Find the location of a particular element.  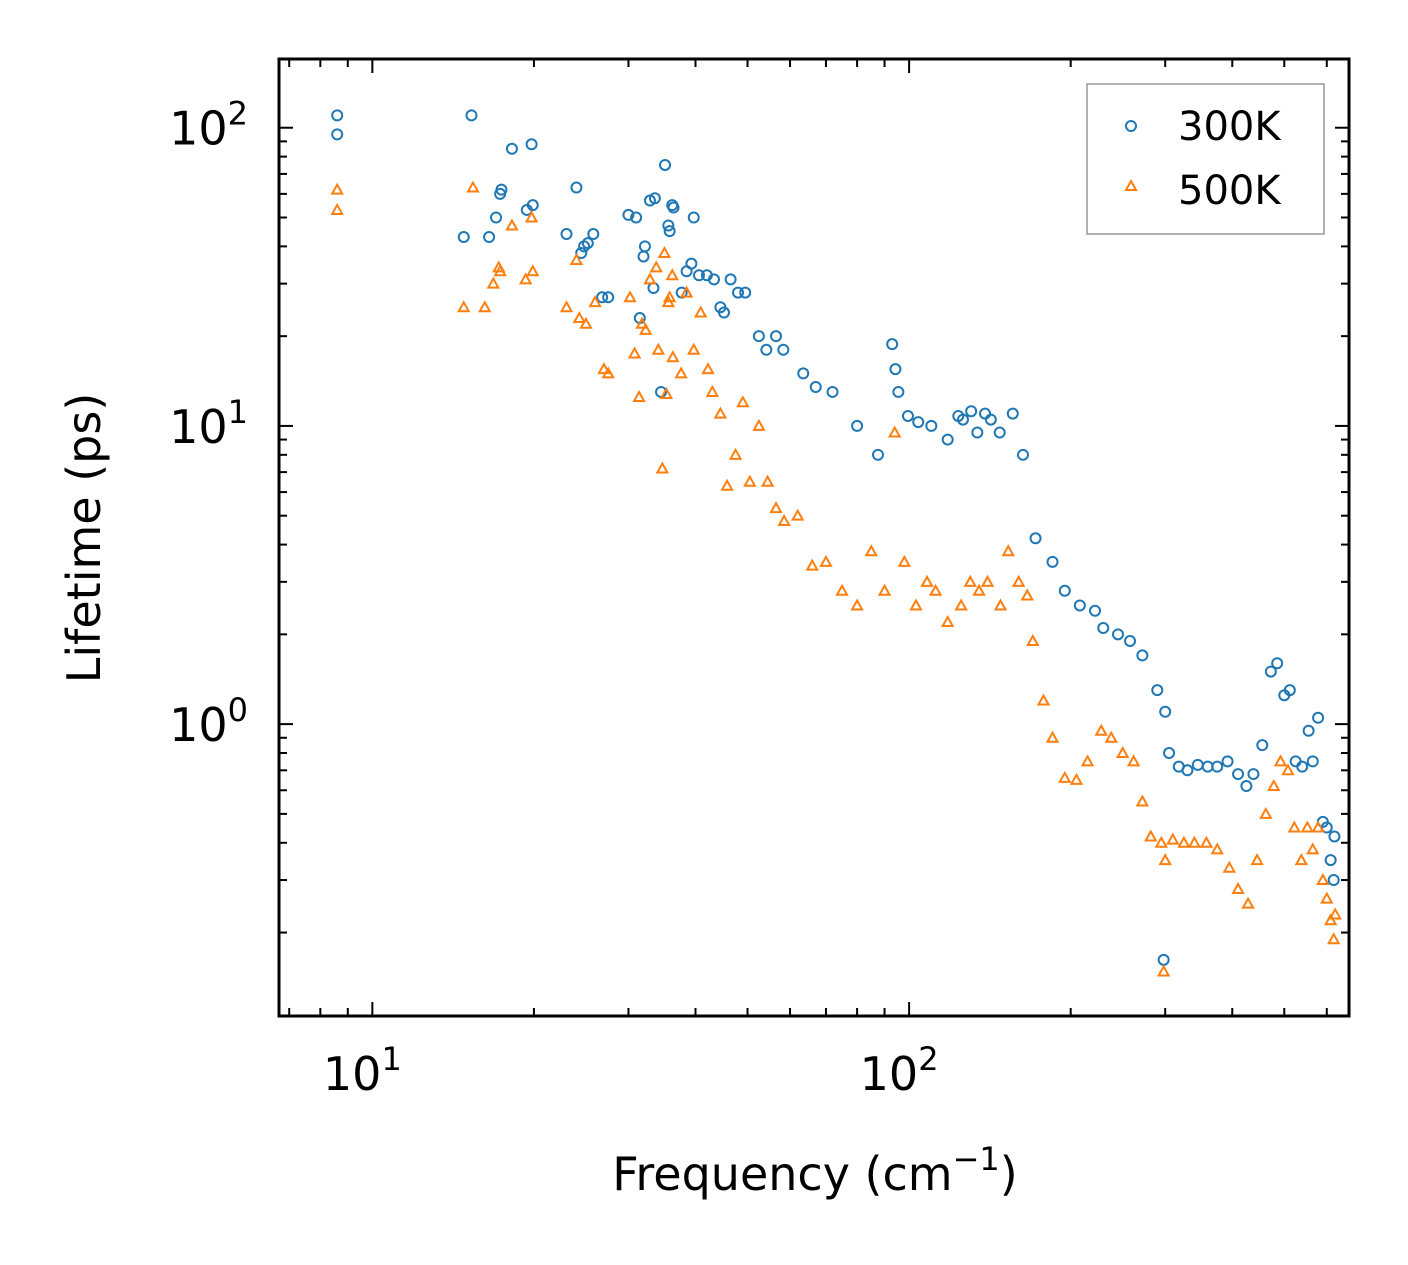

legend-marker-500k is located at coordinates (1131, 184).